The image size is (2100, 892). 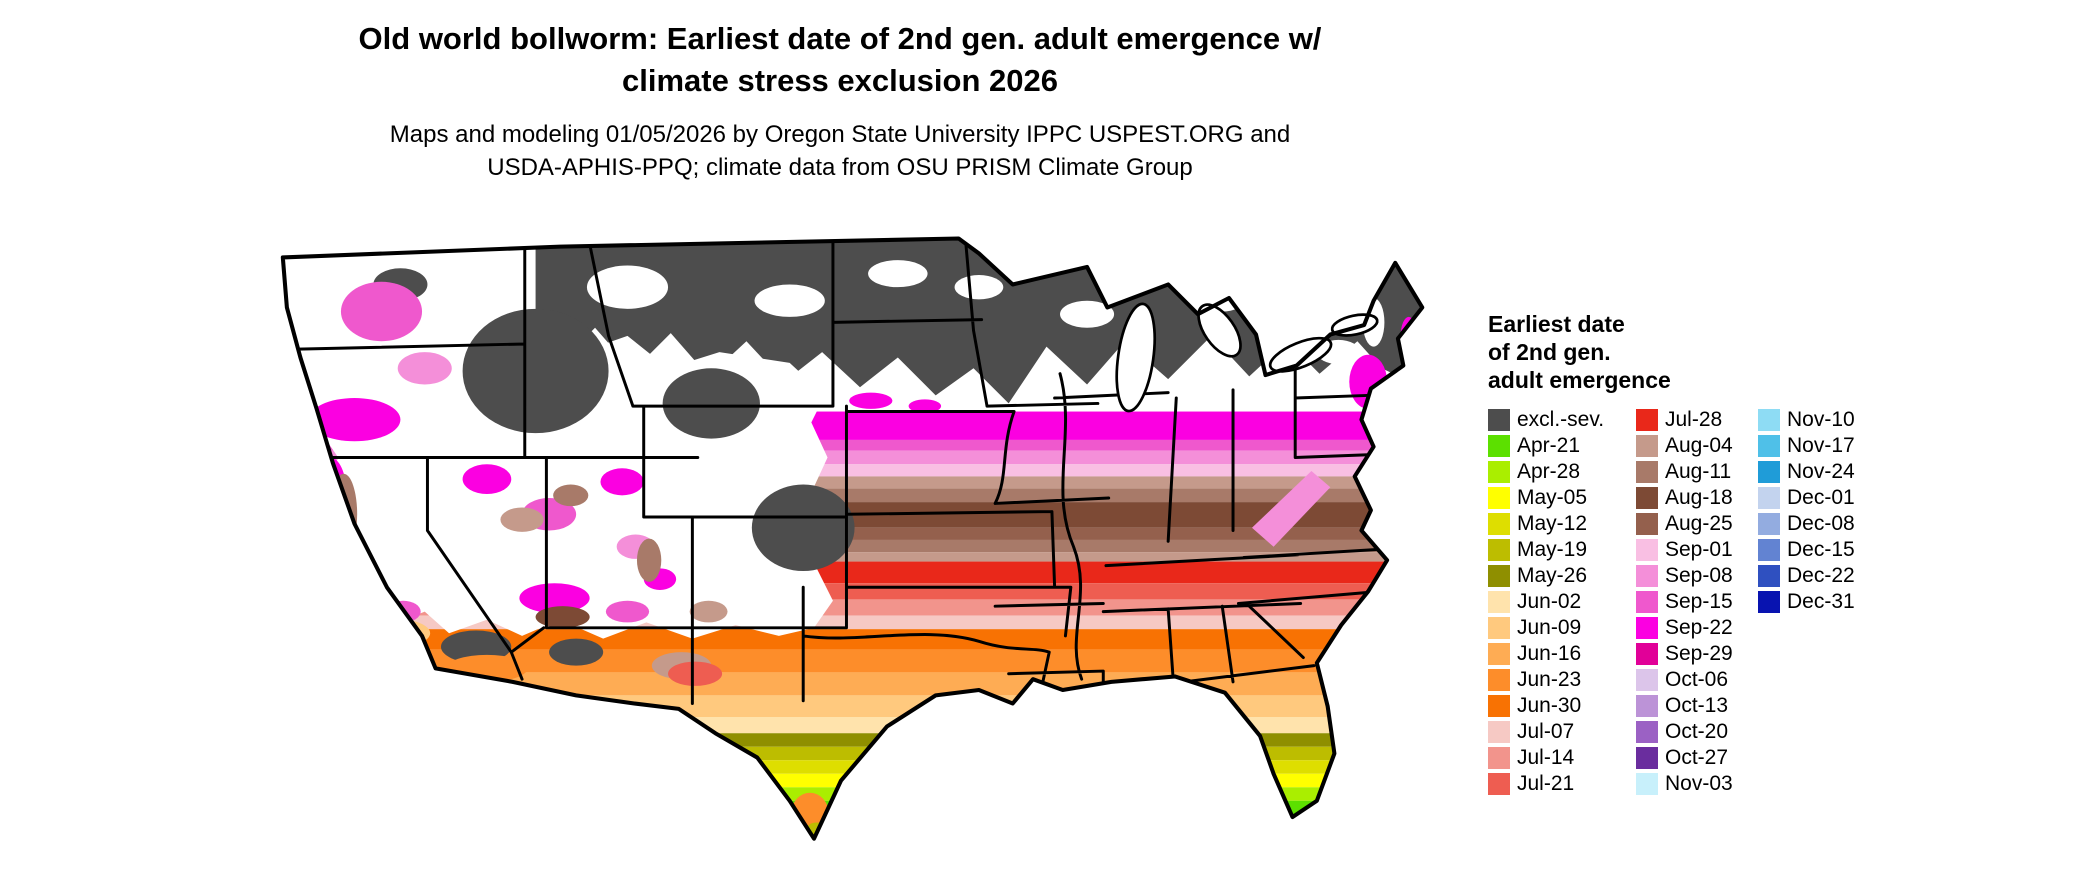 I want to click on legend-label: May-19, so click(x=1552, y=549).